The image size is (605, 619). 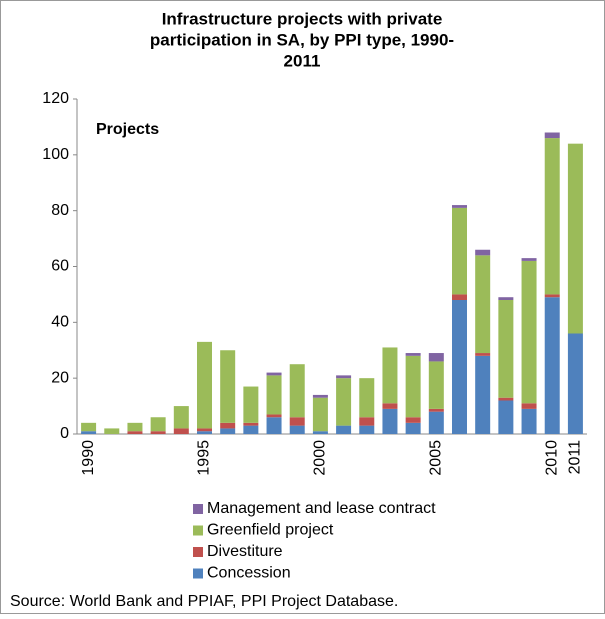 I want to click on y-tick-label: 60, so click(x=60, y=266).